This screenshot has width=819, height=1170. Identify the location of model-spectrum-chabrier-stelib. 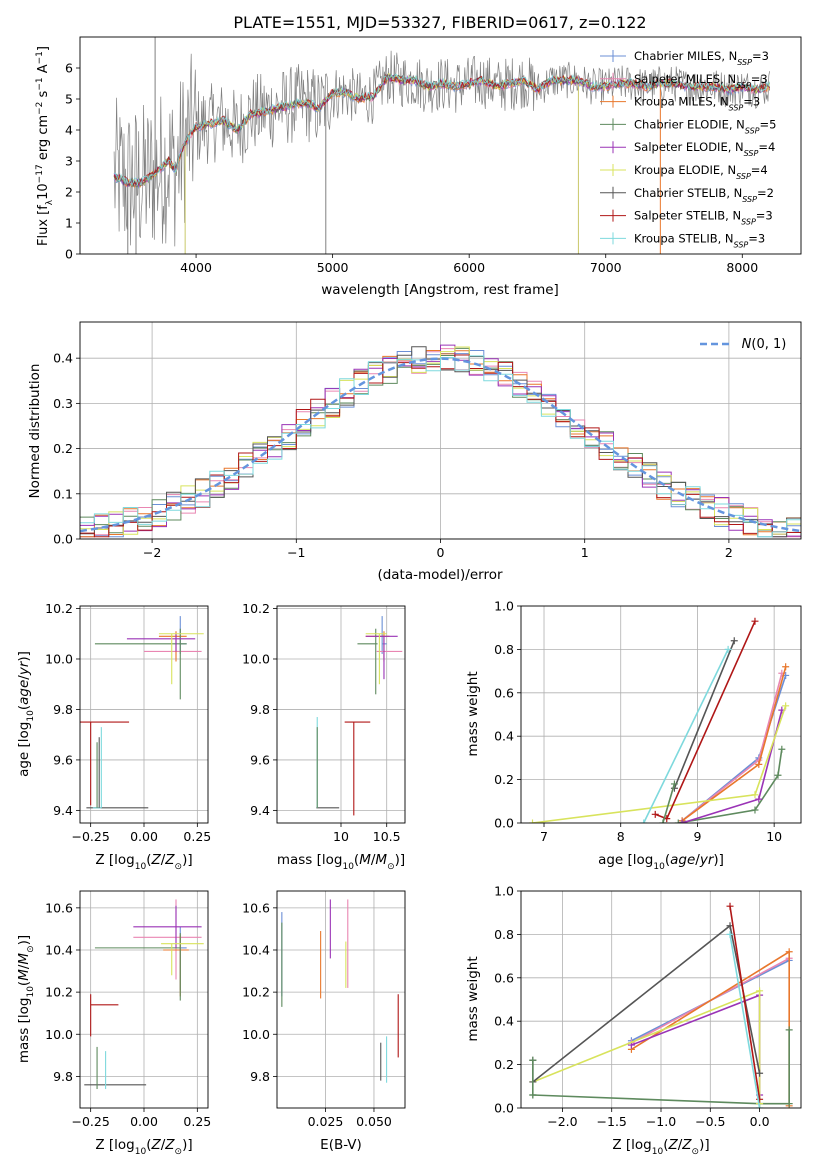
(442, 130).